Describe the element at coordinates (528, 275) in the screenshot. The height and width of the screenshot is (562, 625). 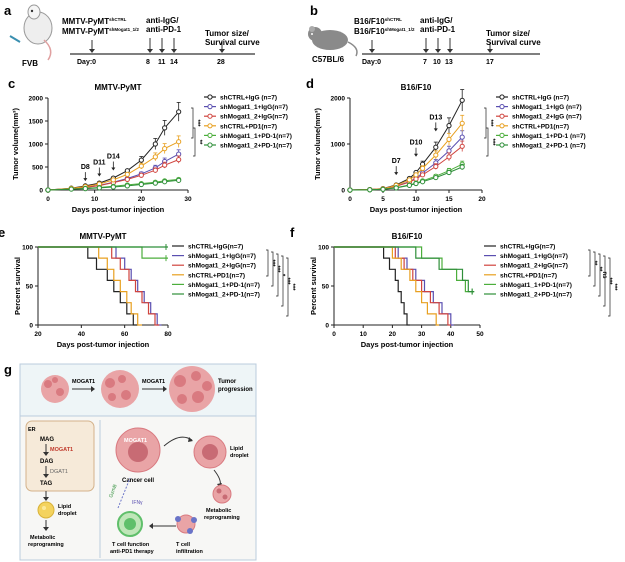
I see `legend-label-f: shCTRL+PD1(n=7)` at that location.